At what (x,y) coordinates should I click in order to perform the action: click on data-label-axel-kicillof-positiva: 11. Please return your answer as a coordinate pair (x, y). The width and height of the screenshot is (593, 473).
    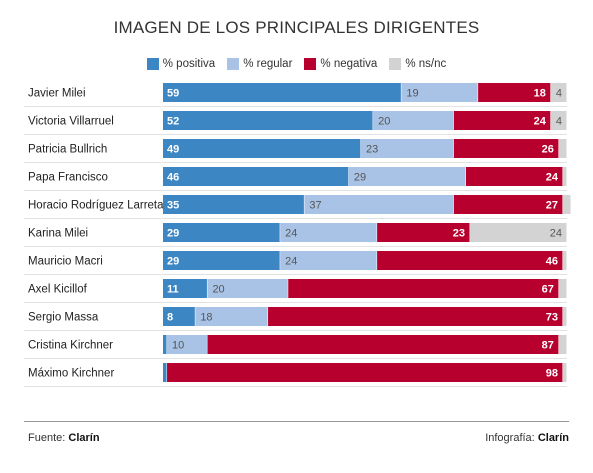
    Looking at the image, I should click on (173, 290).